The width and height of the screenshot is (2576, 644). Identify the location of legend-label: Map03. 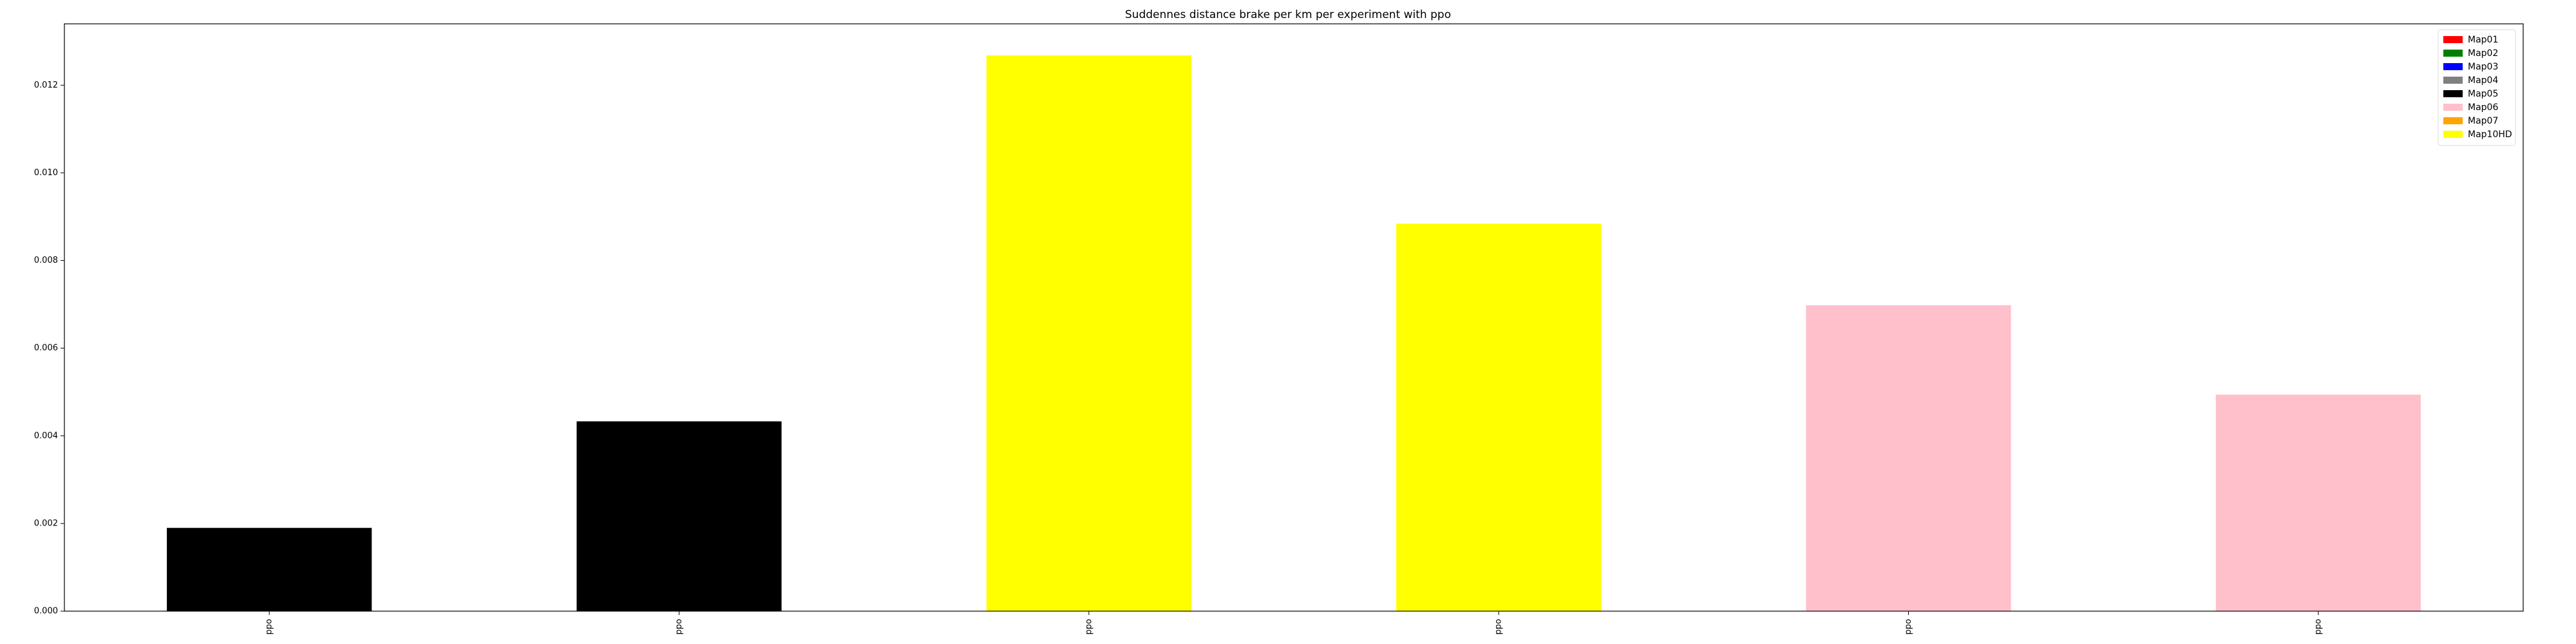
(2483, 67).